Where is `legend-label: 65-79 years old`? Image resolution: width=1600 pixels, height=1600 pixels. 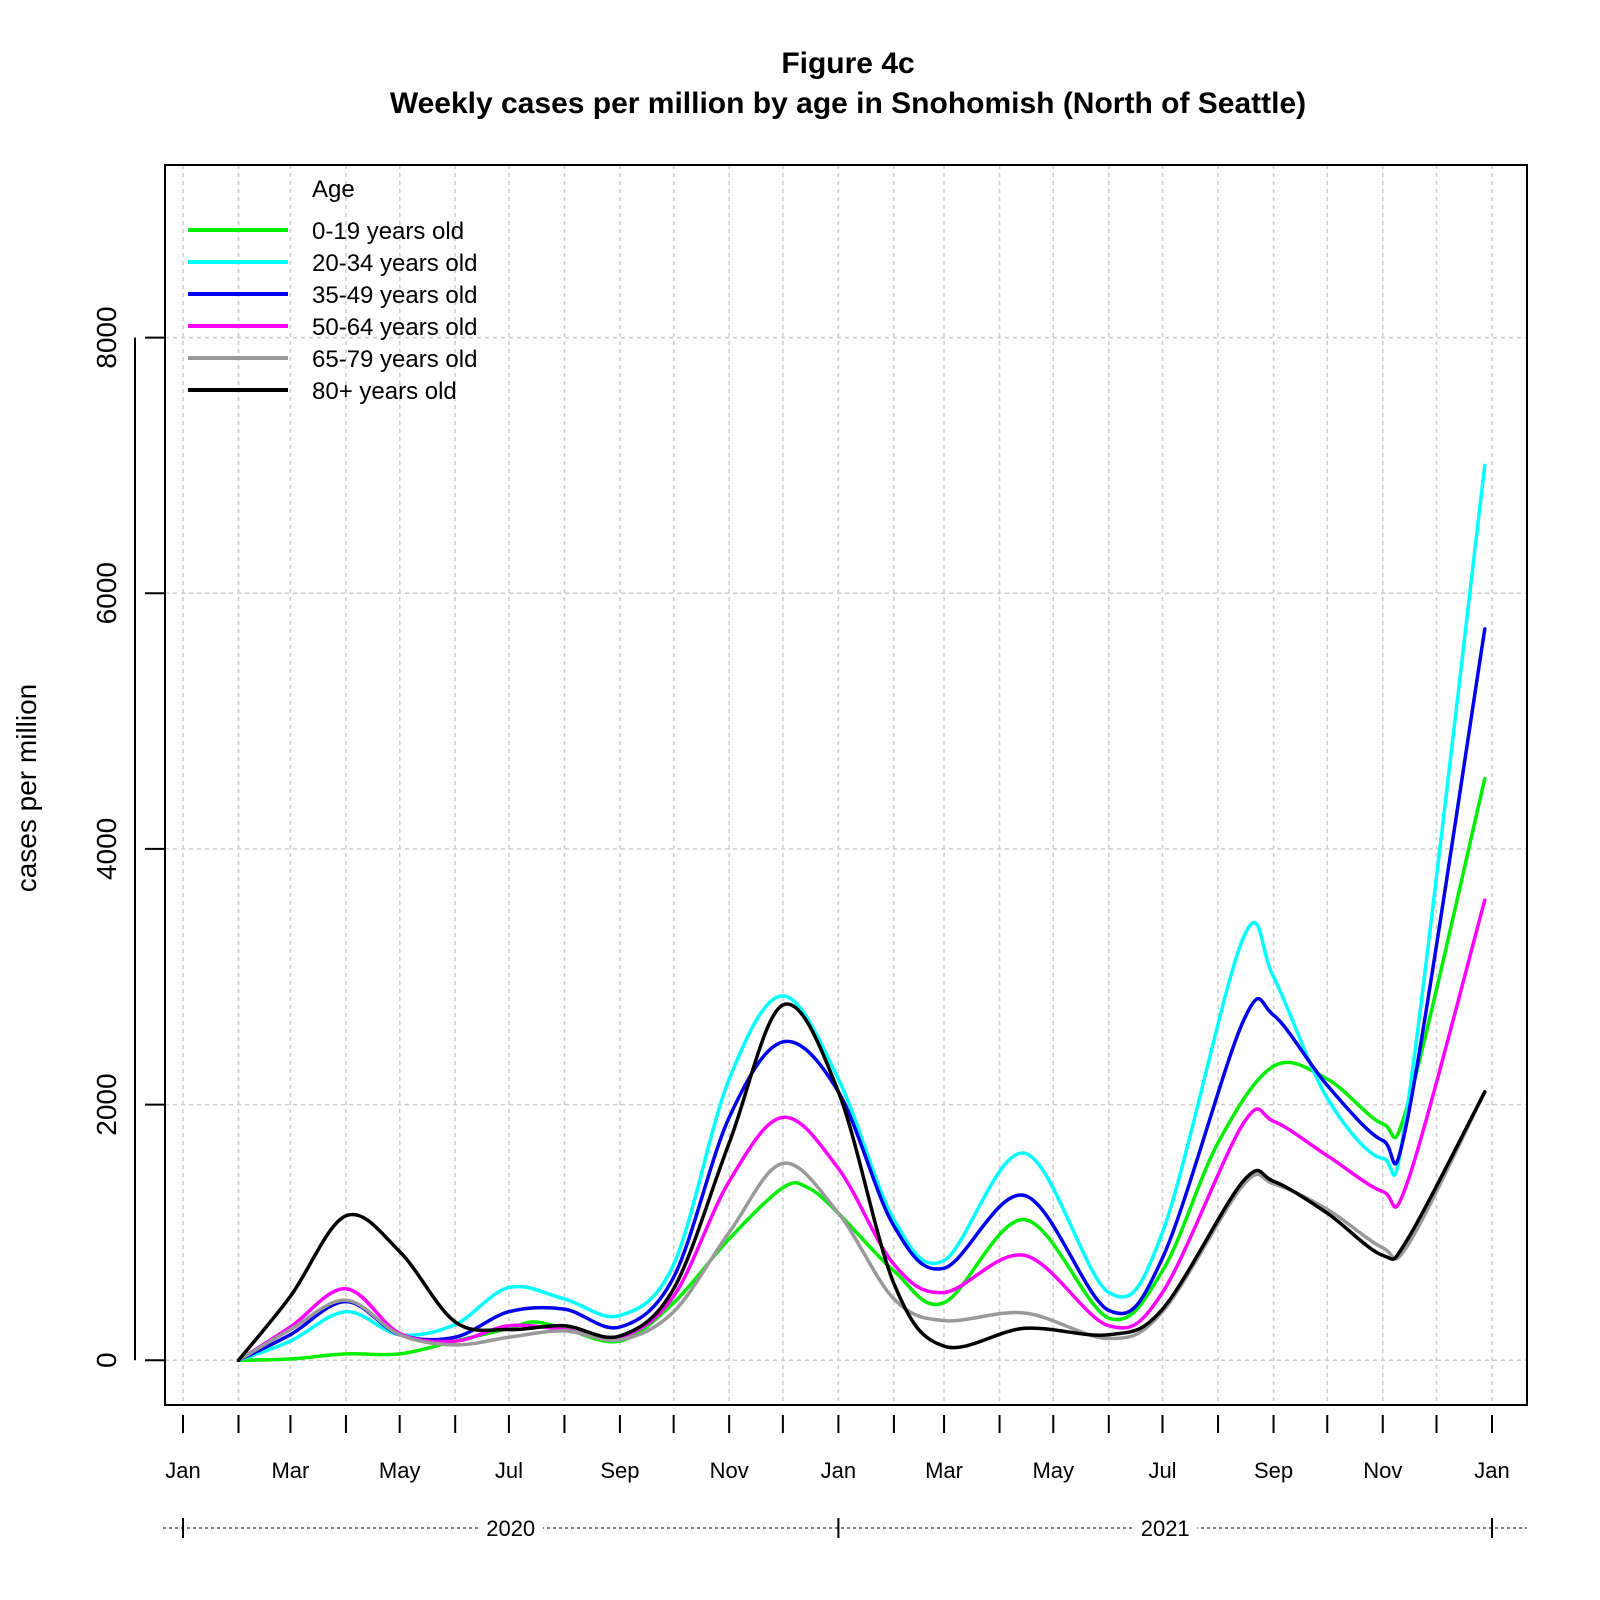
legend-label: 65-79 years old is located at coordinates (394, 359).